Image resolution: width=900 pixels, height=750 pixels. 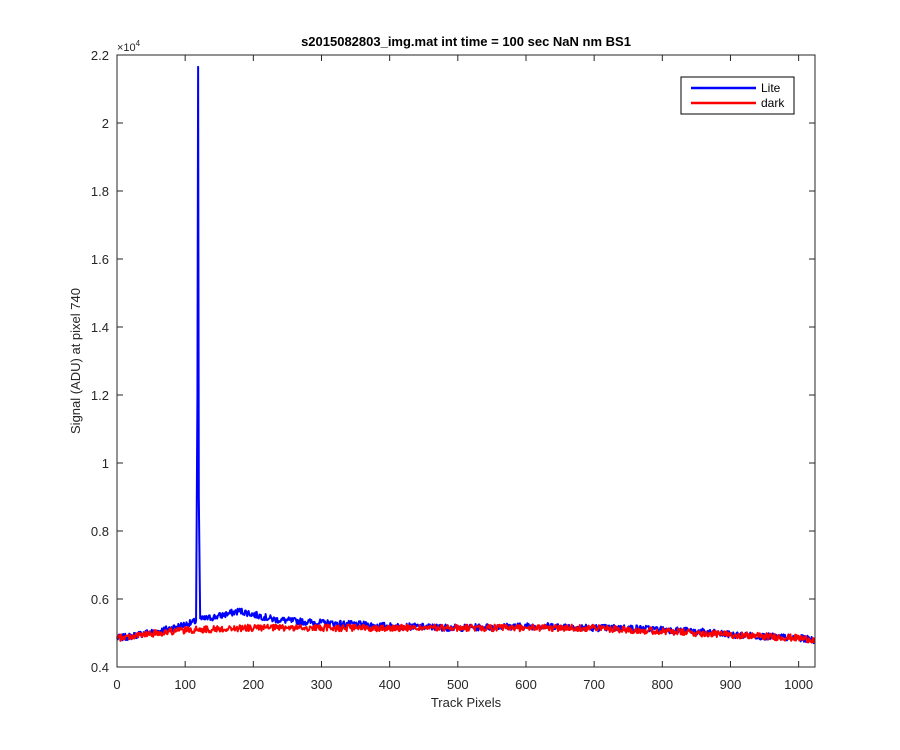 I want to click on y-tick-label: 2, so click(x=105, y=123).